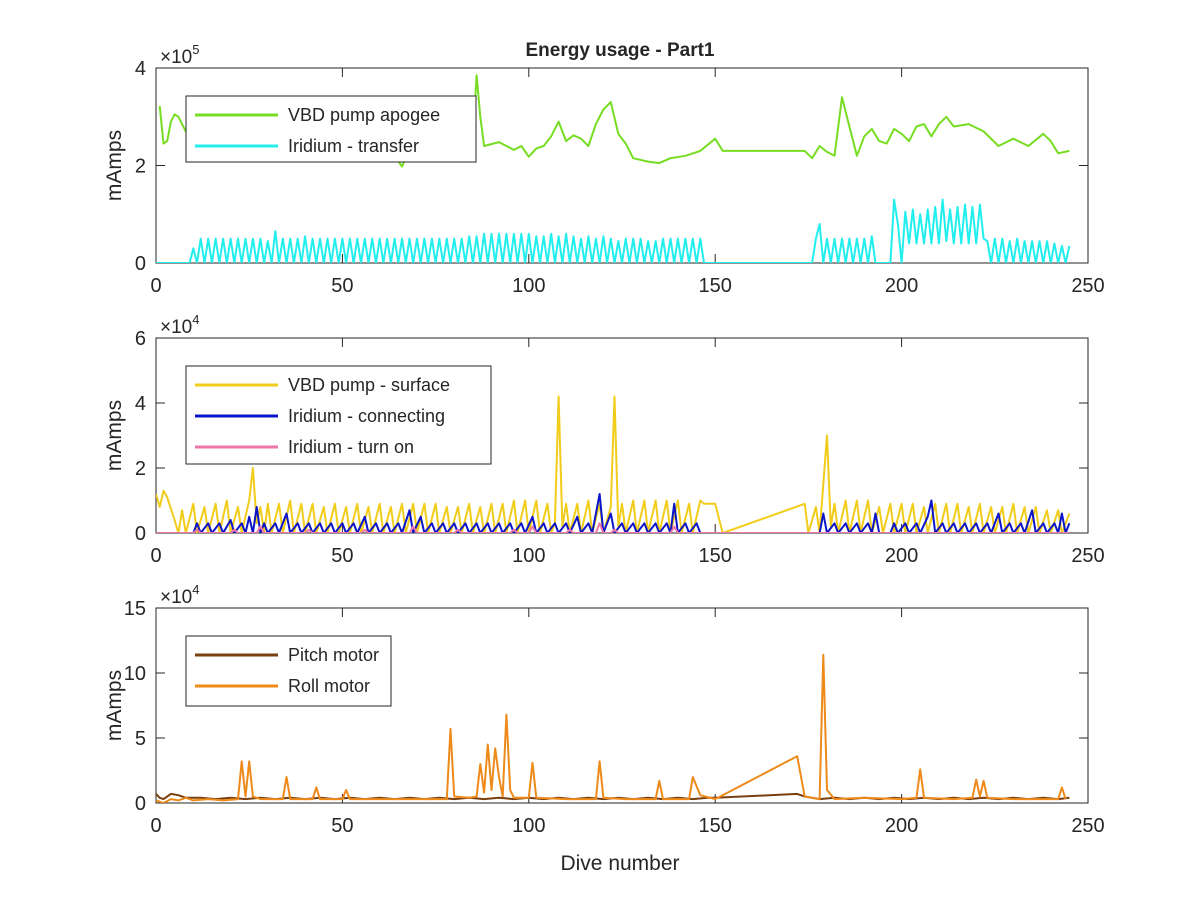 This screenshot has height=900, width=1200. Describe the element at coordinates (366, 416) in the screenshot. I see `legend-label: Iridium - connecting` at that location.